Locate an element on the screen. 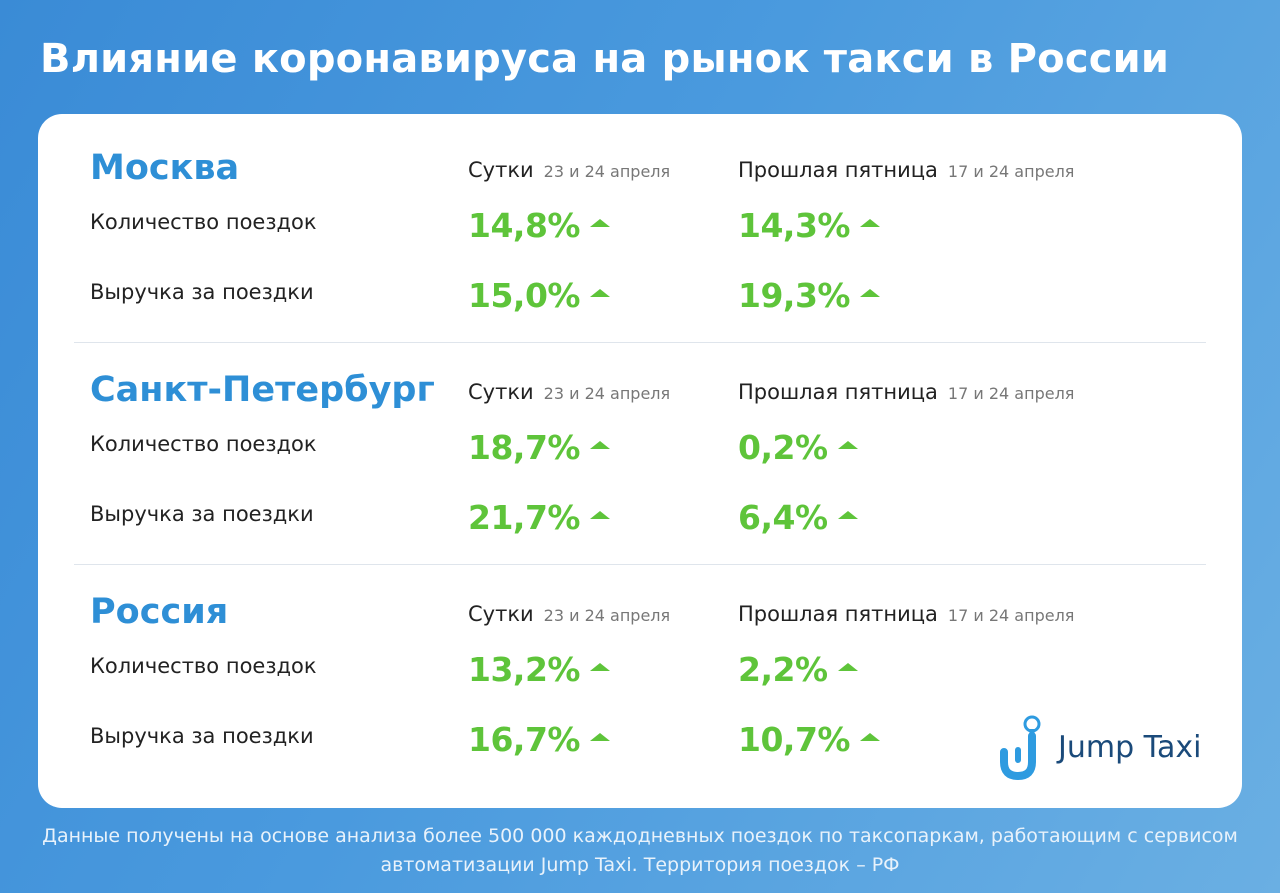 This screenshot has height=893, width=1280. value-cell: 14,3% is located at coordinates (809, 225).